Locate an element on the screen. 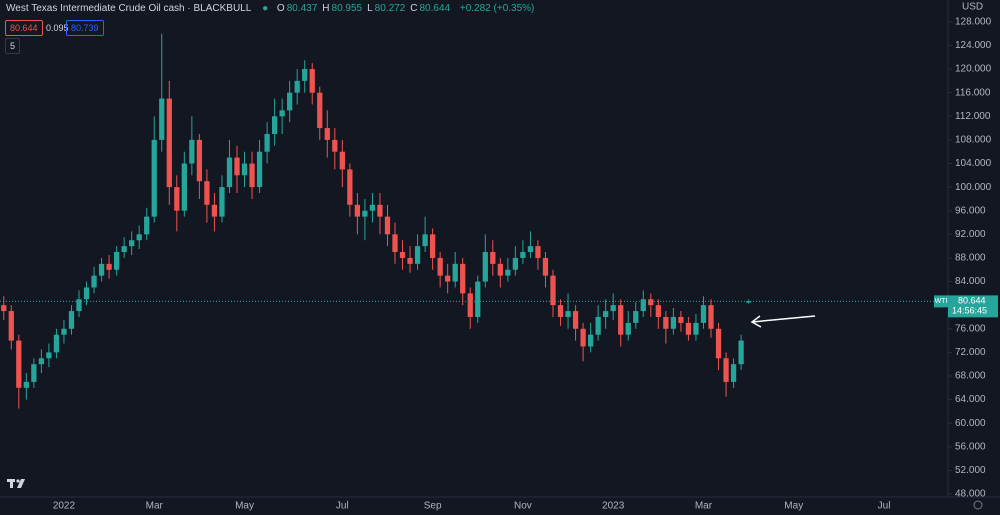 This screenshot has width=1000, height=515. y-tick-label: 116.000 is located at coordinates (973, 92).